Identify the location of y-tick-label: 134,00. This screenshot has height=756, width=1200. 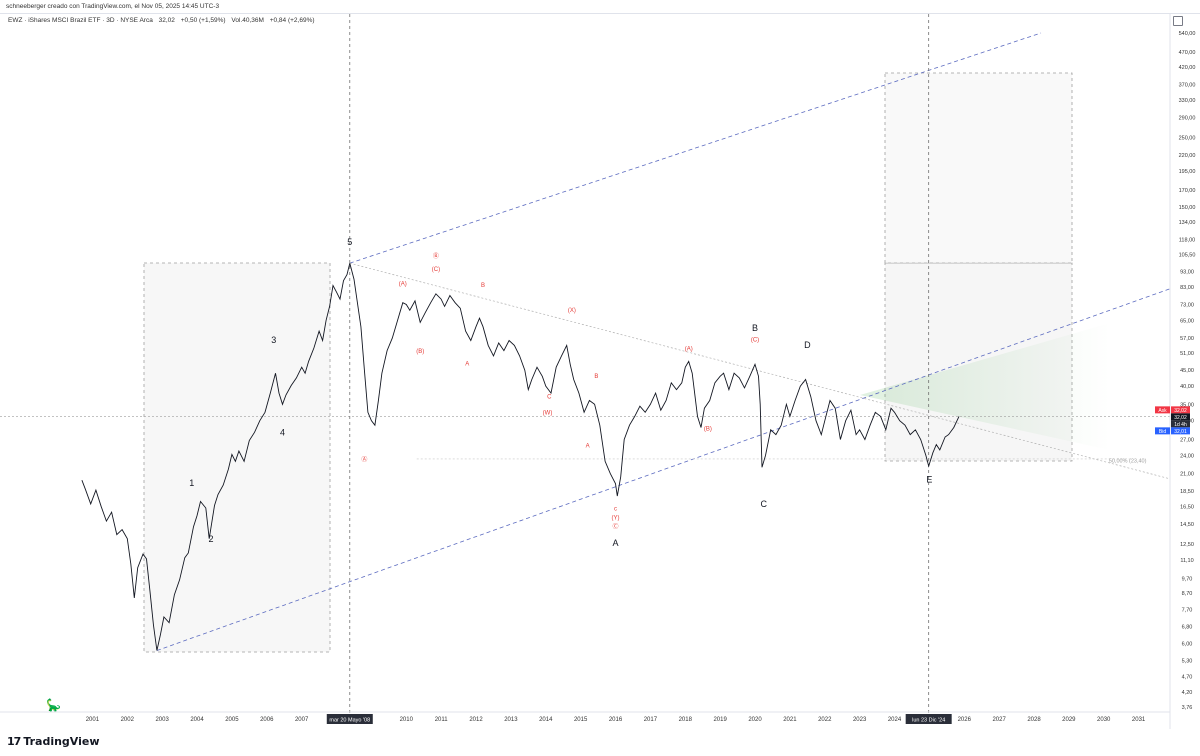
(1187, 223).